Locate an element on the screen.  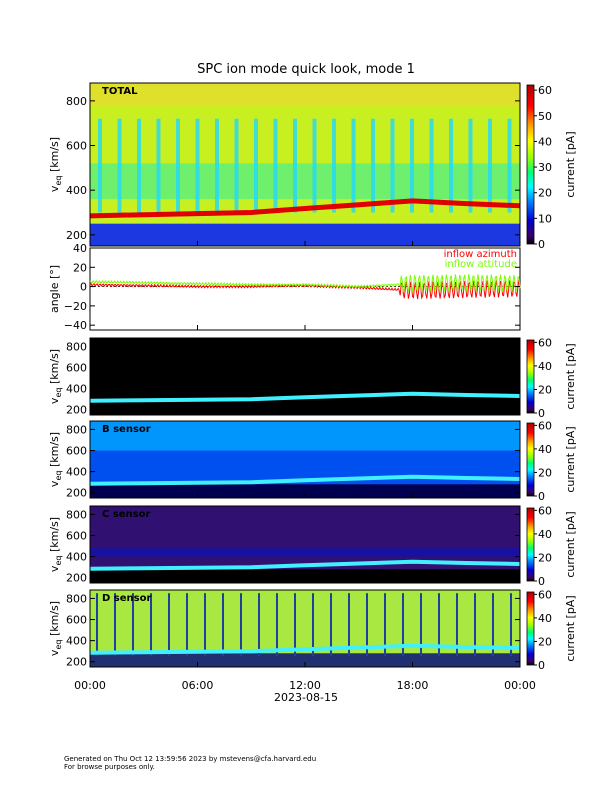
x-axis-labels: 00:00 06:00 12:00 18:00 00:00 is located at coordinates (305, 685).